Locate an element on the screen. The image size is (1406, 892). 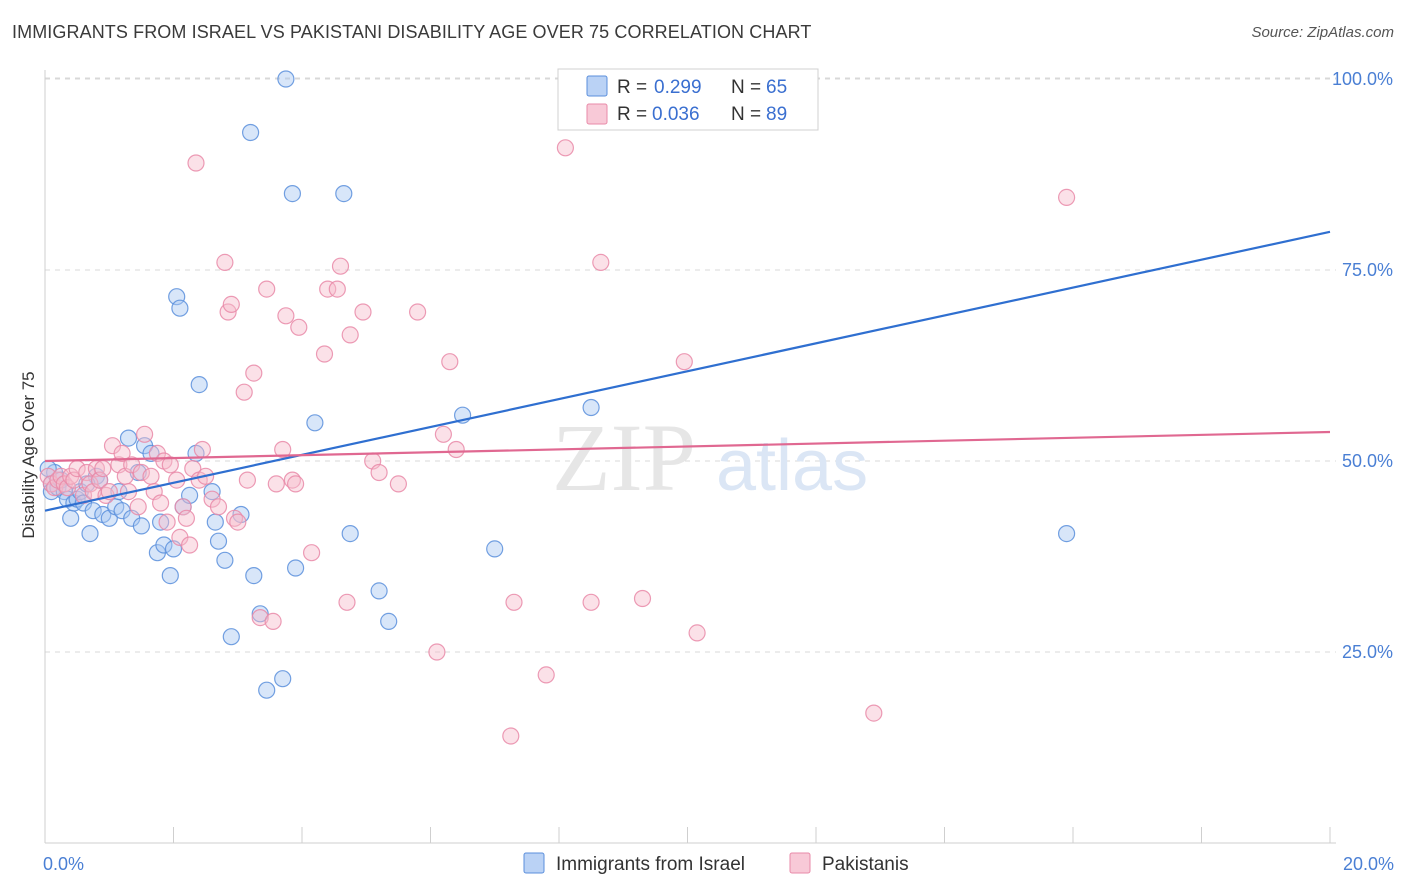
legend-r-value-israel: 0.299 is located at coordinates (678, 87).